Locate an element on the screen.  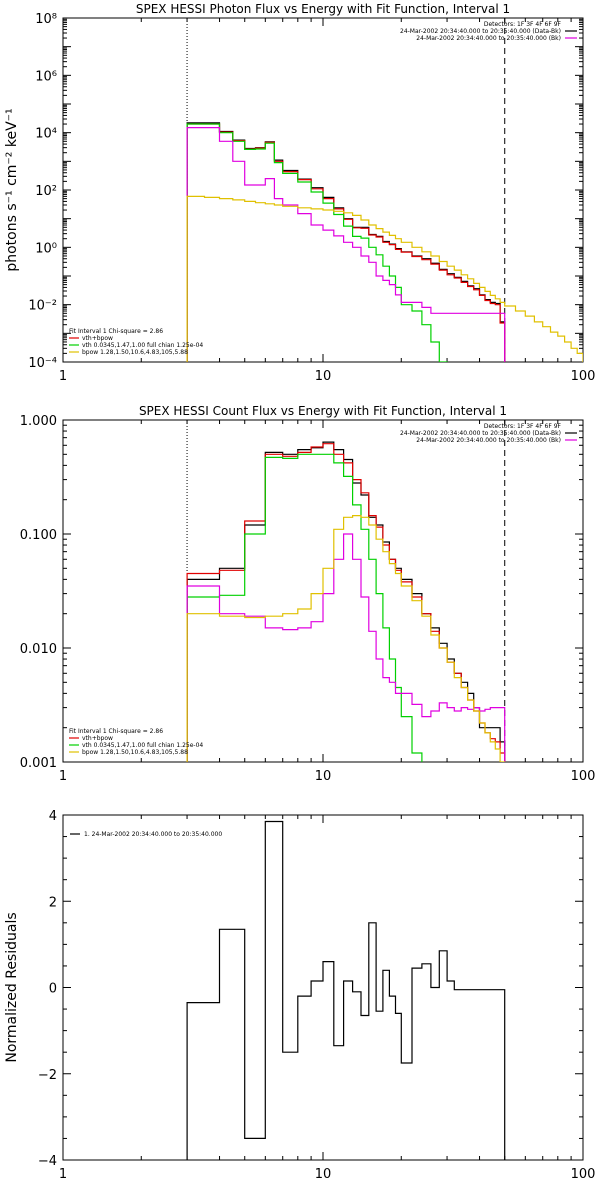
photon-series-vth_component is located at coordinates (317, 242).